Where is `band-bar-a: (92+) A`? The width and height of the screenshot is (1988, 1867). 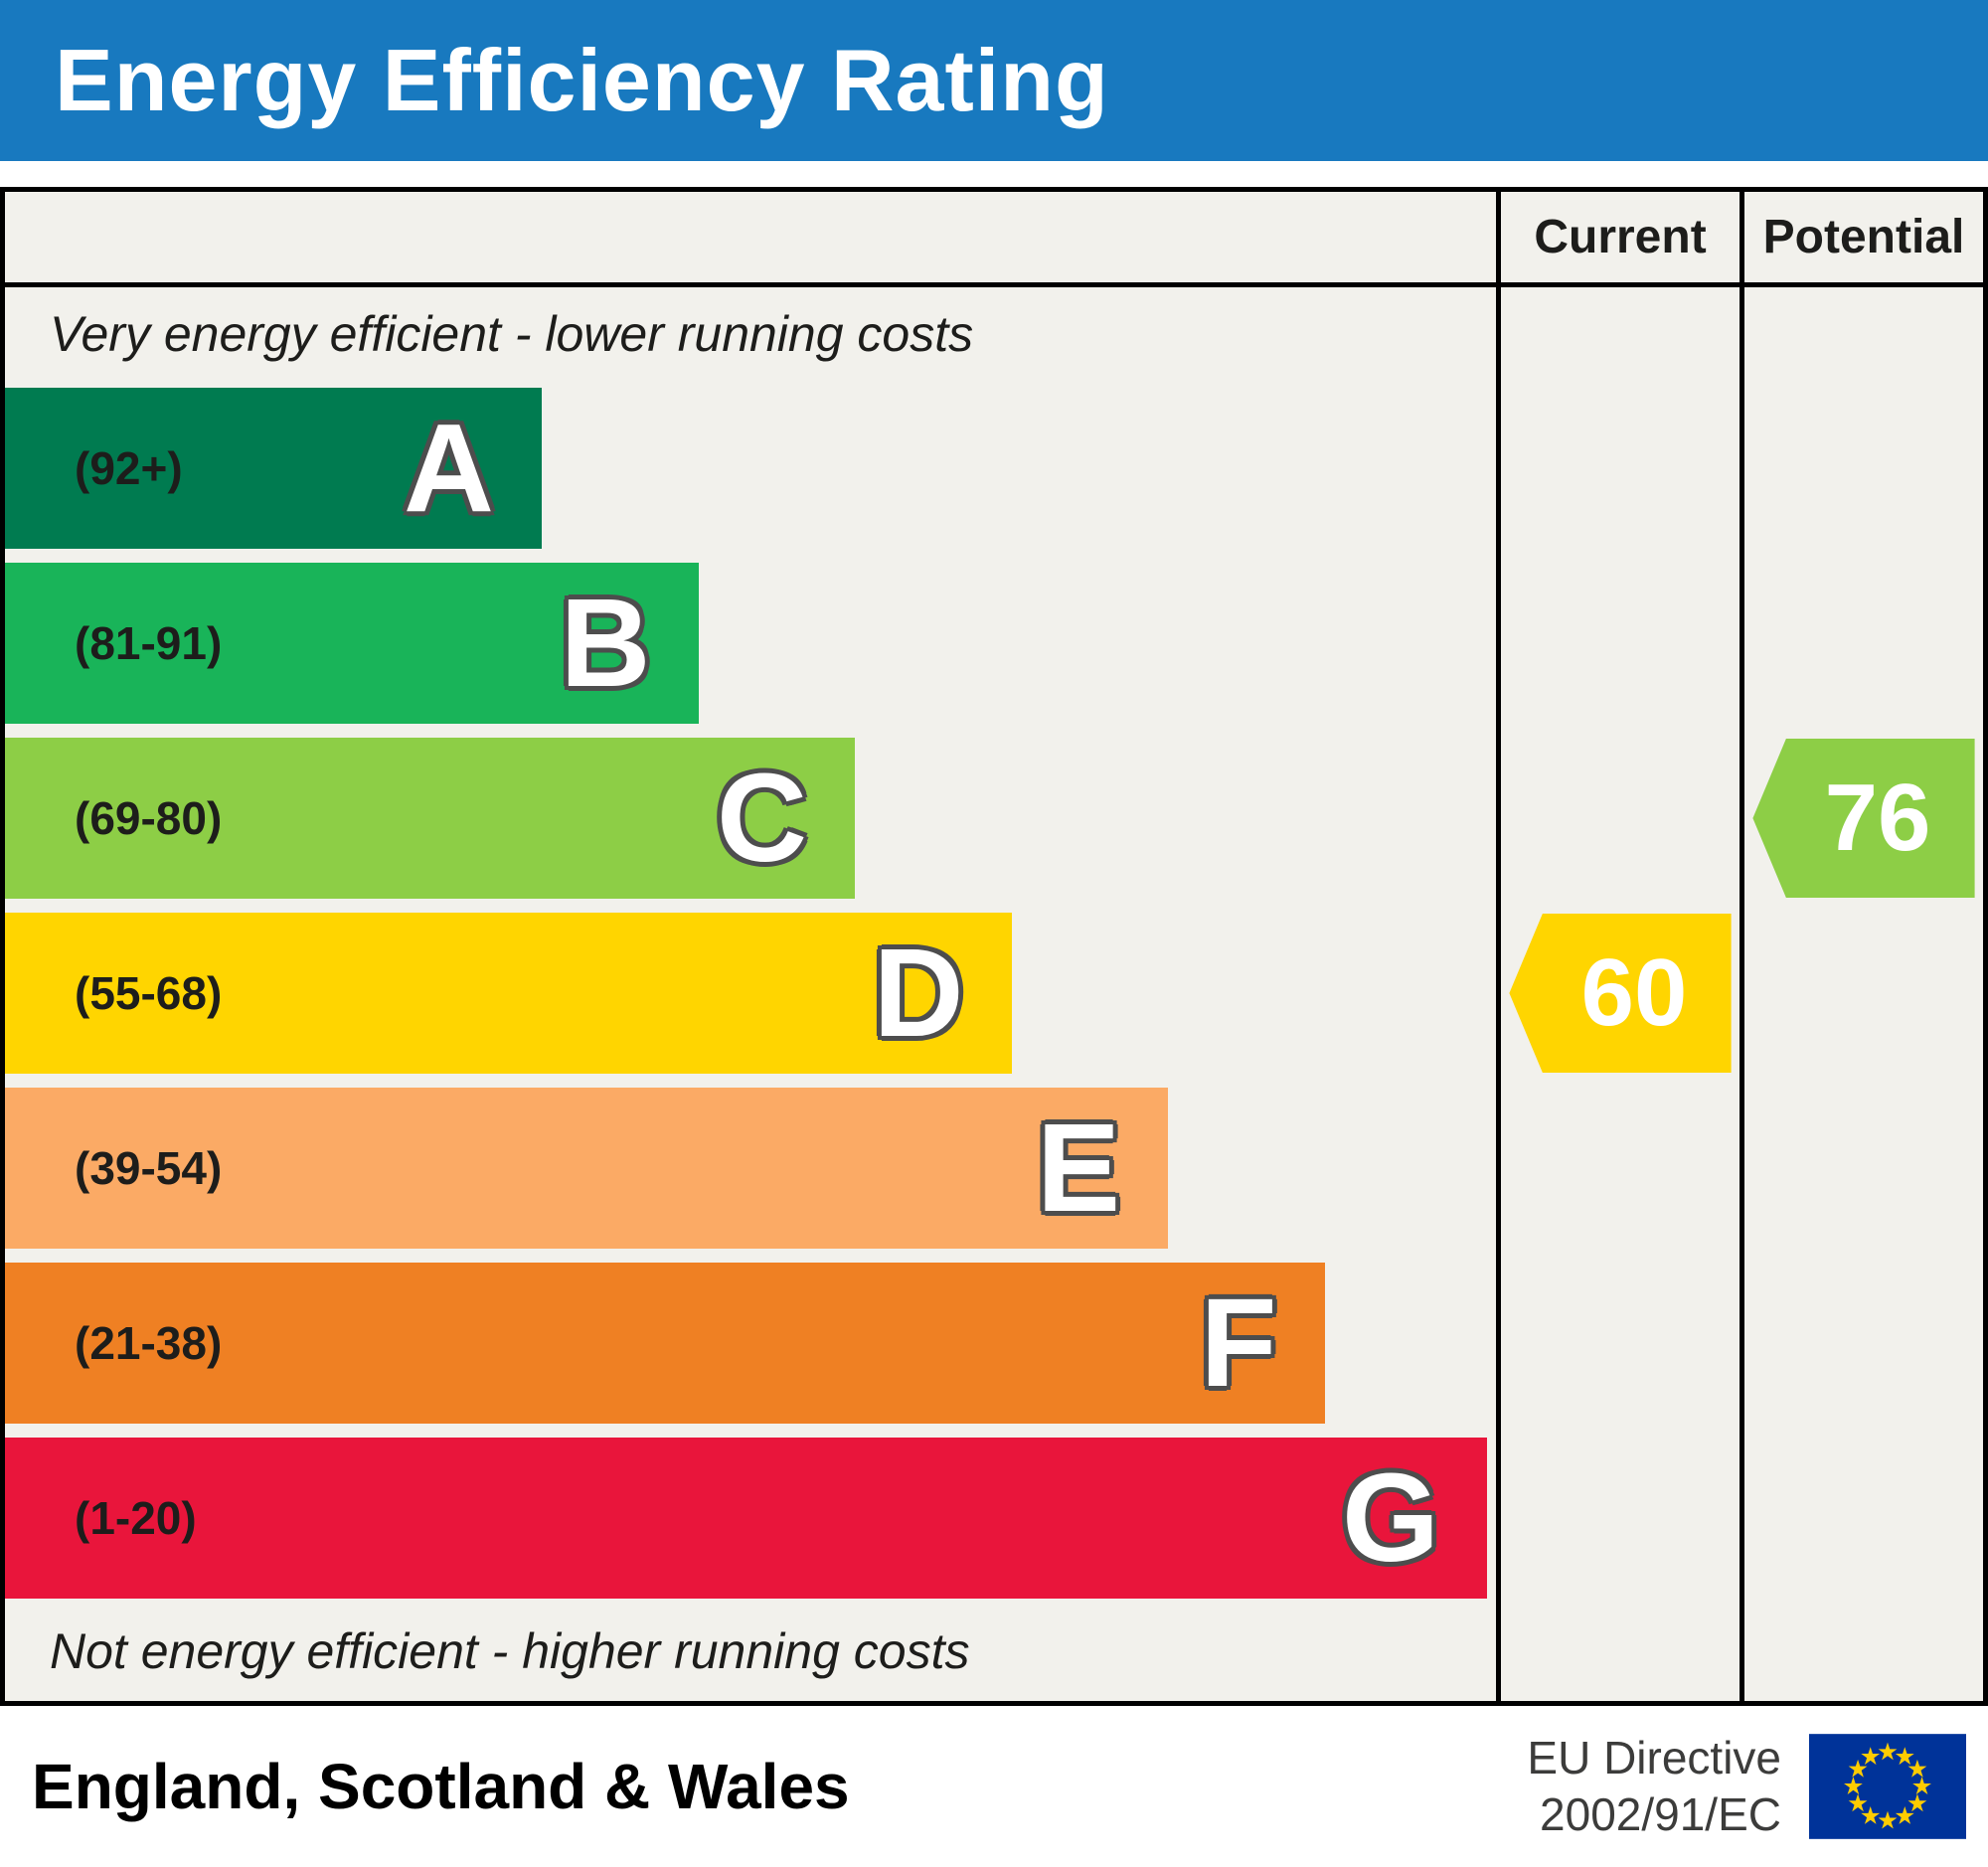
band-bar-a: (92+) A is located at coordinates (273, 468).